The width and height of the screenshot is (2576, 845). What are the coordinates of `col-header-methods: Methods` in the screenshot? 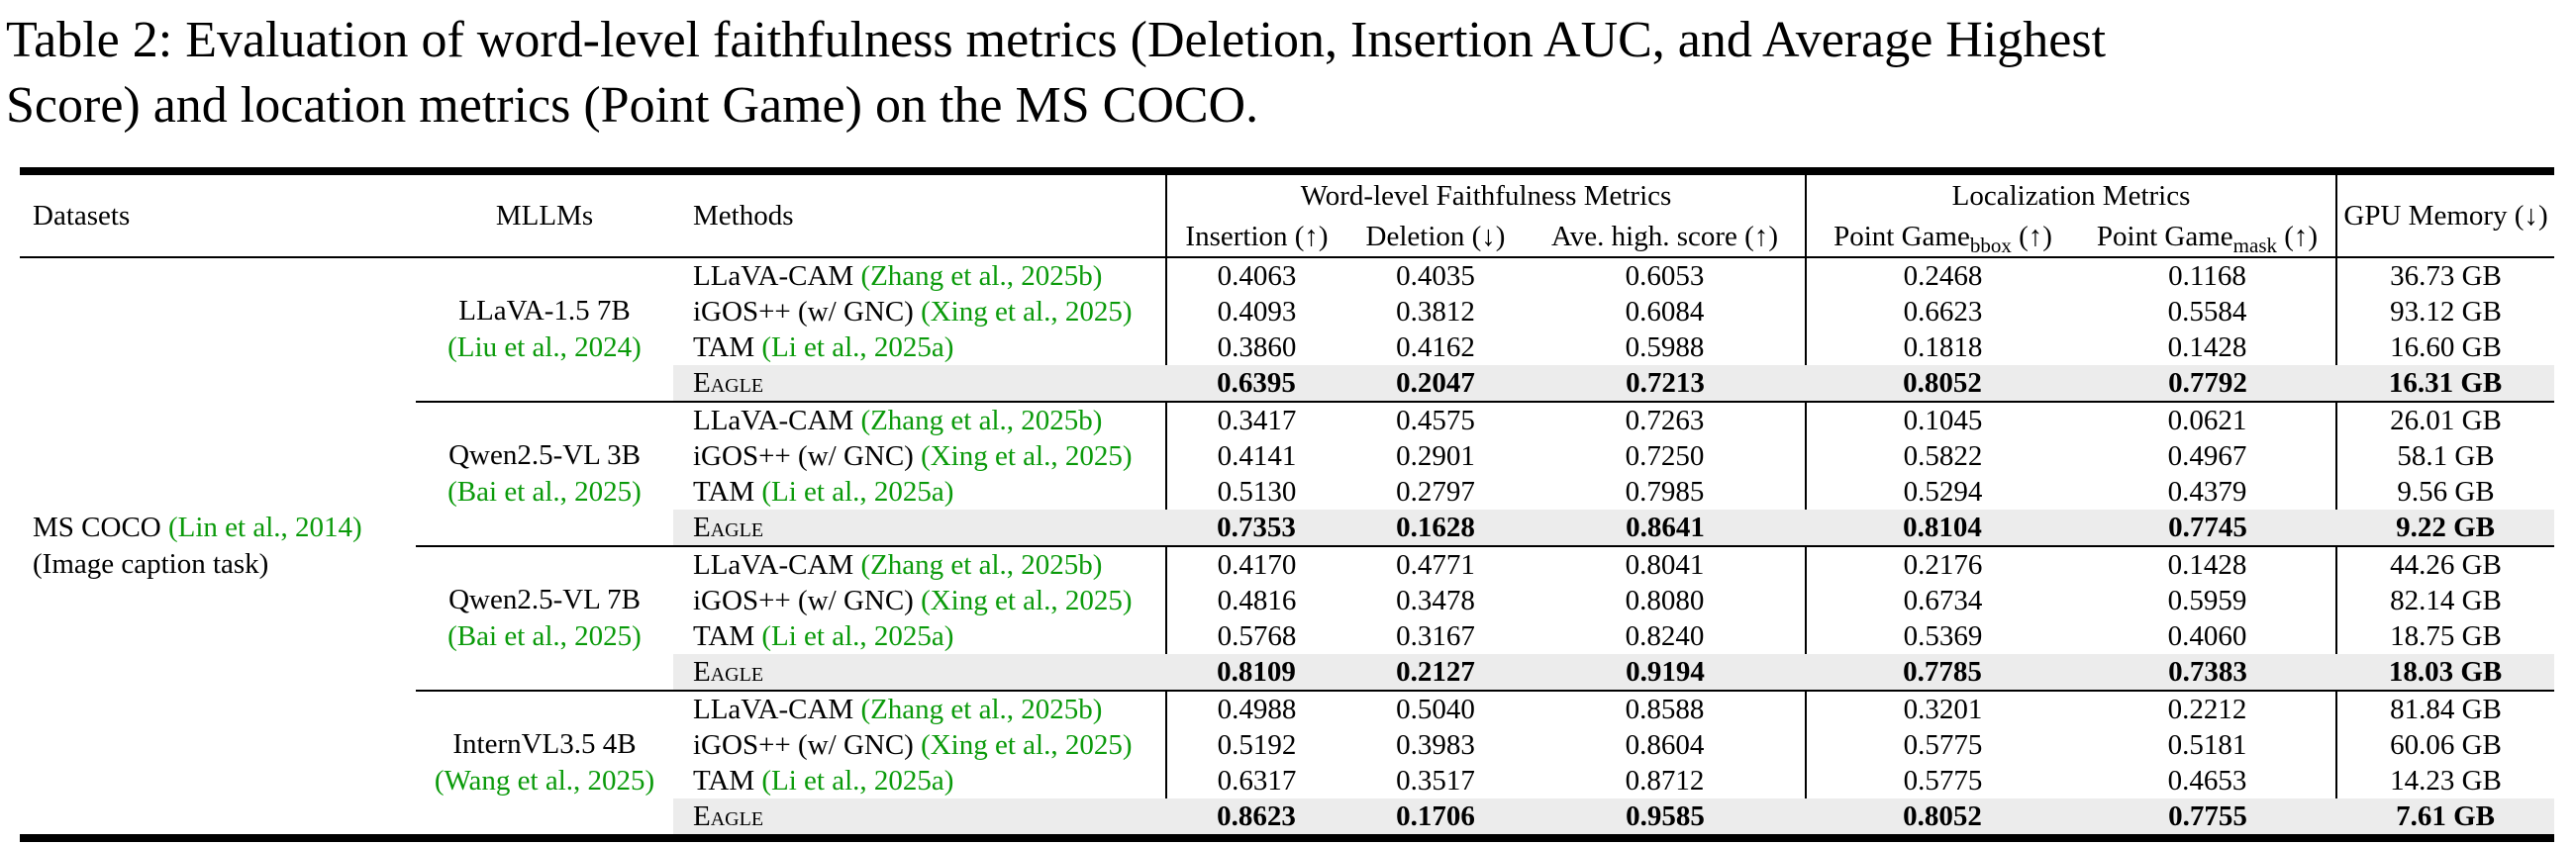 It's located at (744, 215).